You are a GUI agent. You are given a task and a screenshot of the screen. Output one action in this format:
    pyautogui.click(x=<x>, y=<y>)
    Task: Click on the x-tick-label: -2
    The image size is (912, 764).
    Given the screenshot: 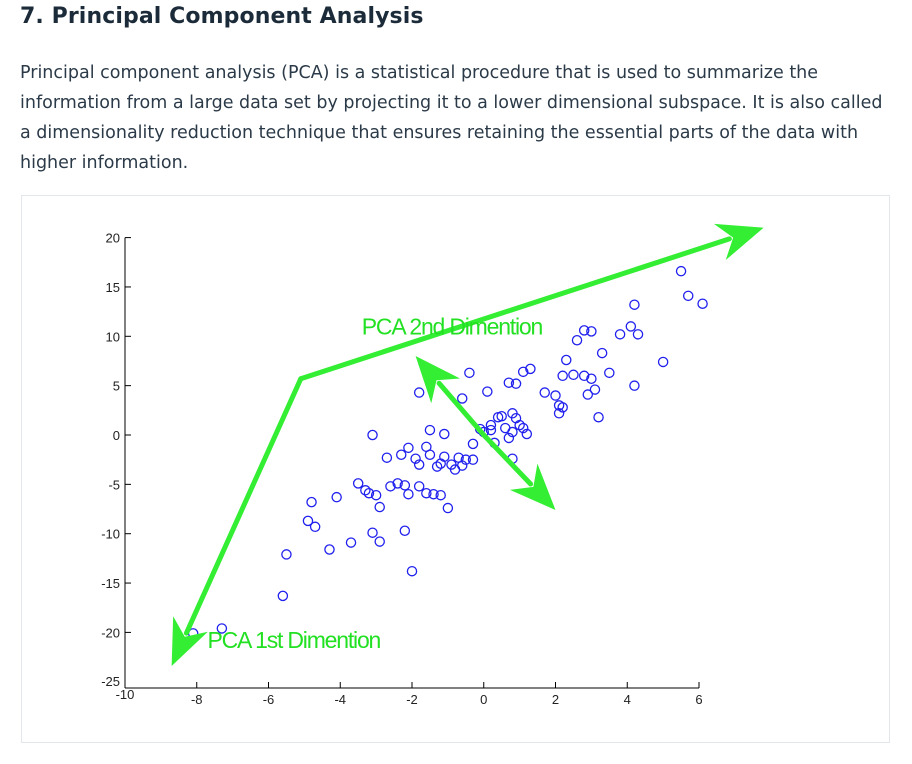 What is the action you would take?
    pyautogui.click(x=412, y=699)
    